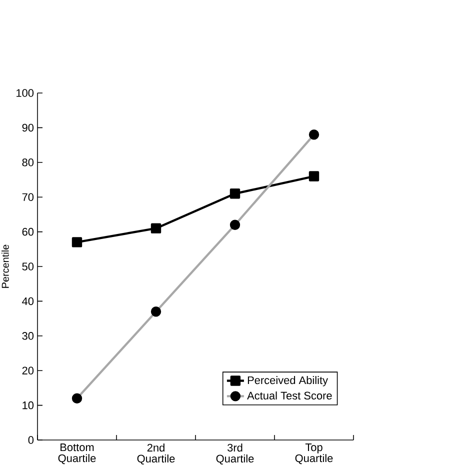 This screenshot has width=476, height=473. I want to click on x-tick-label: 3rd Quartile, so click(235, 454).